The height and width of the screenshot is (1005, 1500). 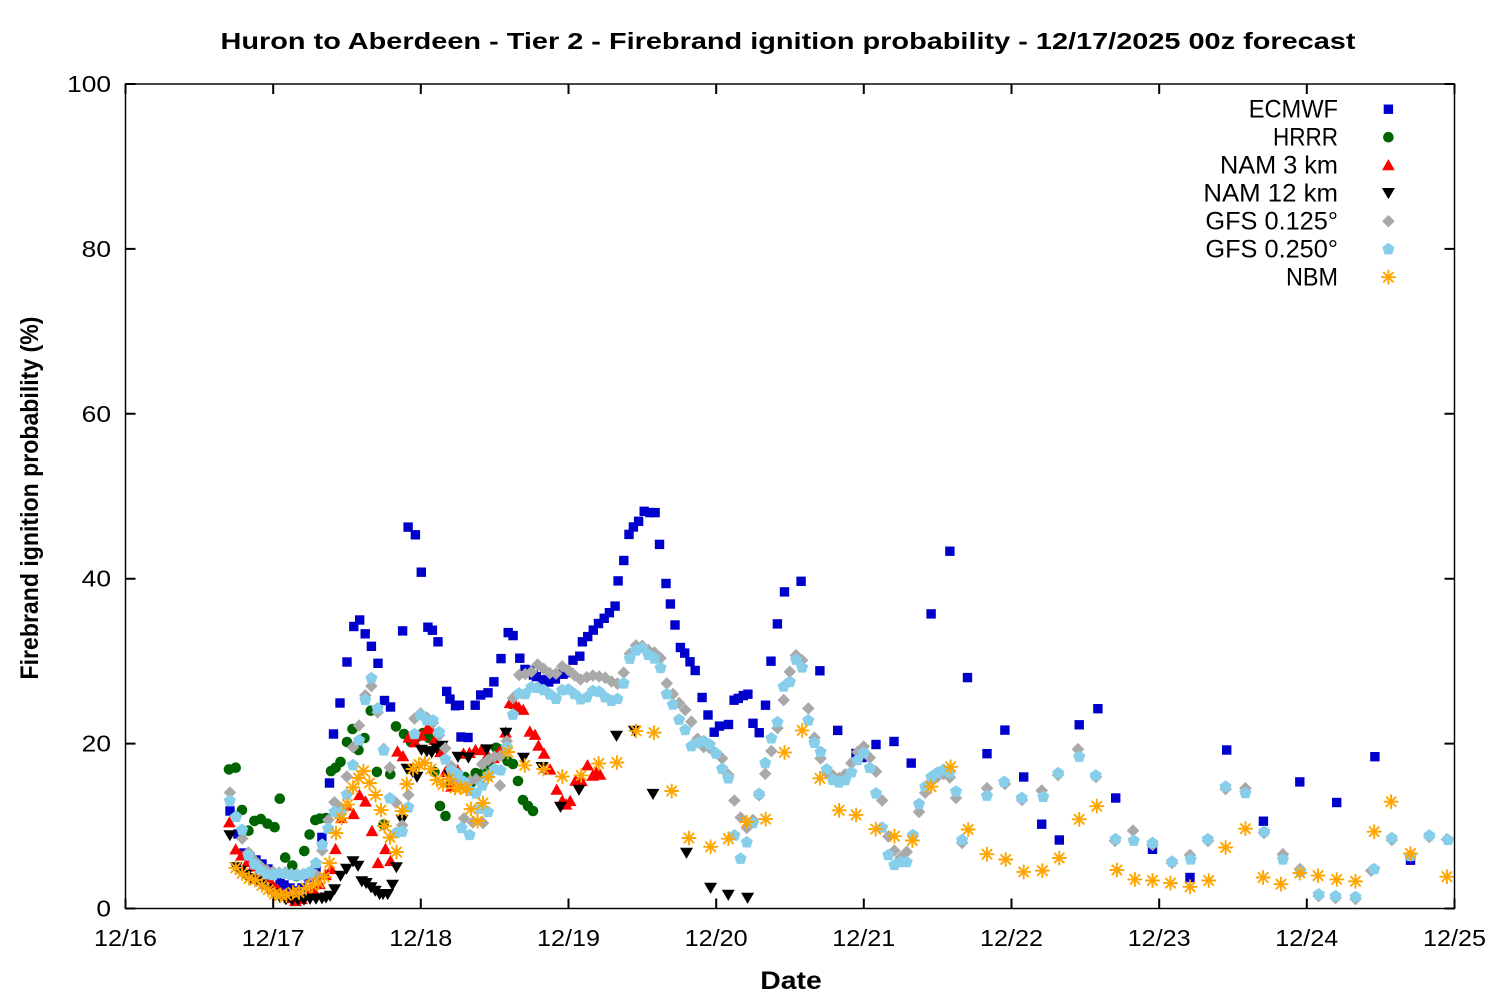 I want to click on svg-text: 60, so click(x=96, y=414).